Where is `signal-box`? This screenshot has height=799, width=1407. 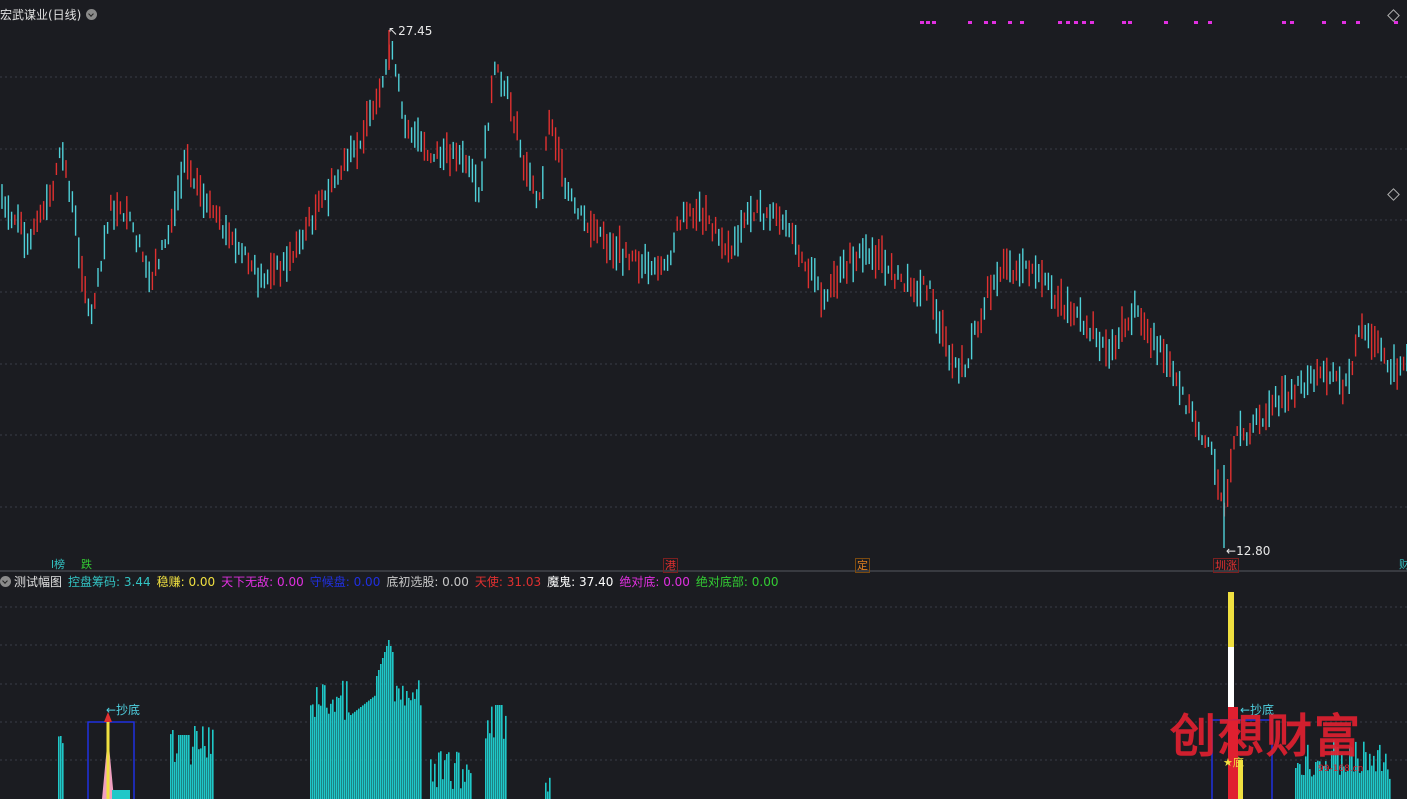 signal-box is located at coordinates (1242, 759).